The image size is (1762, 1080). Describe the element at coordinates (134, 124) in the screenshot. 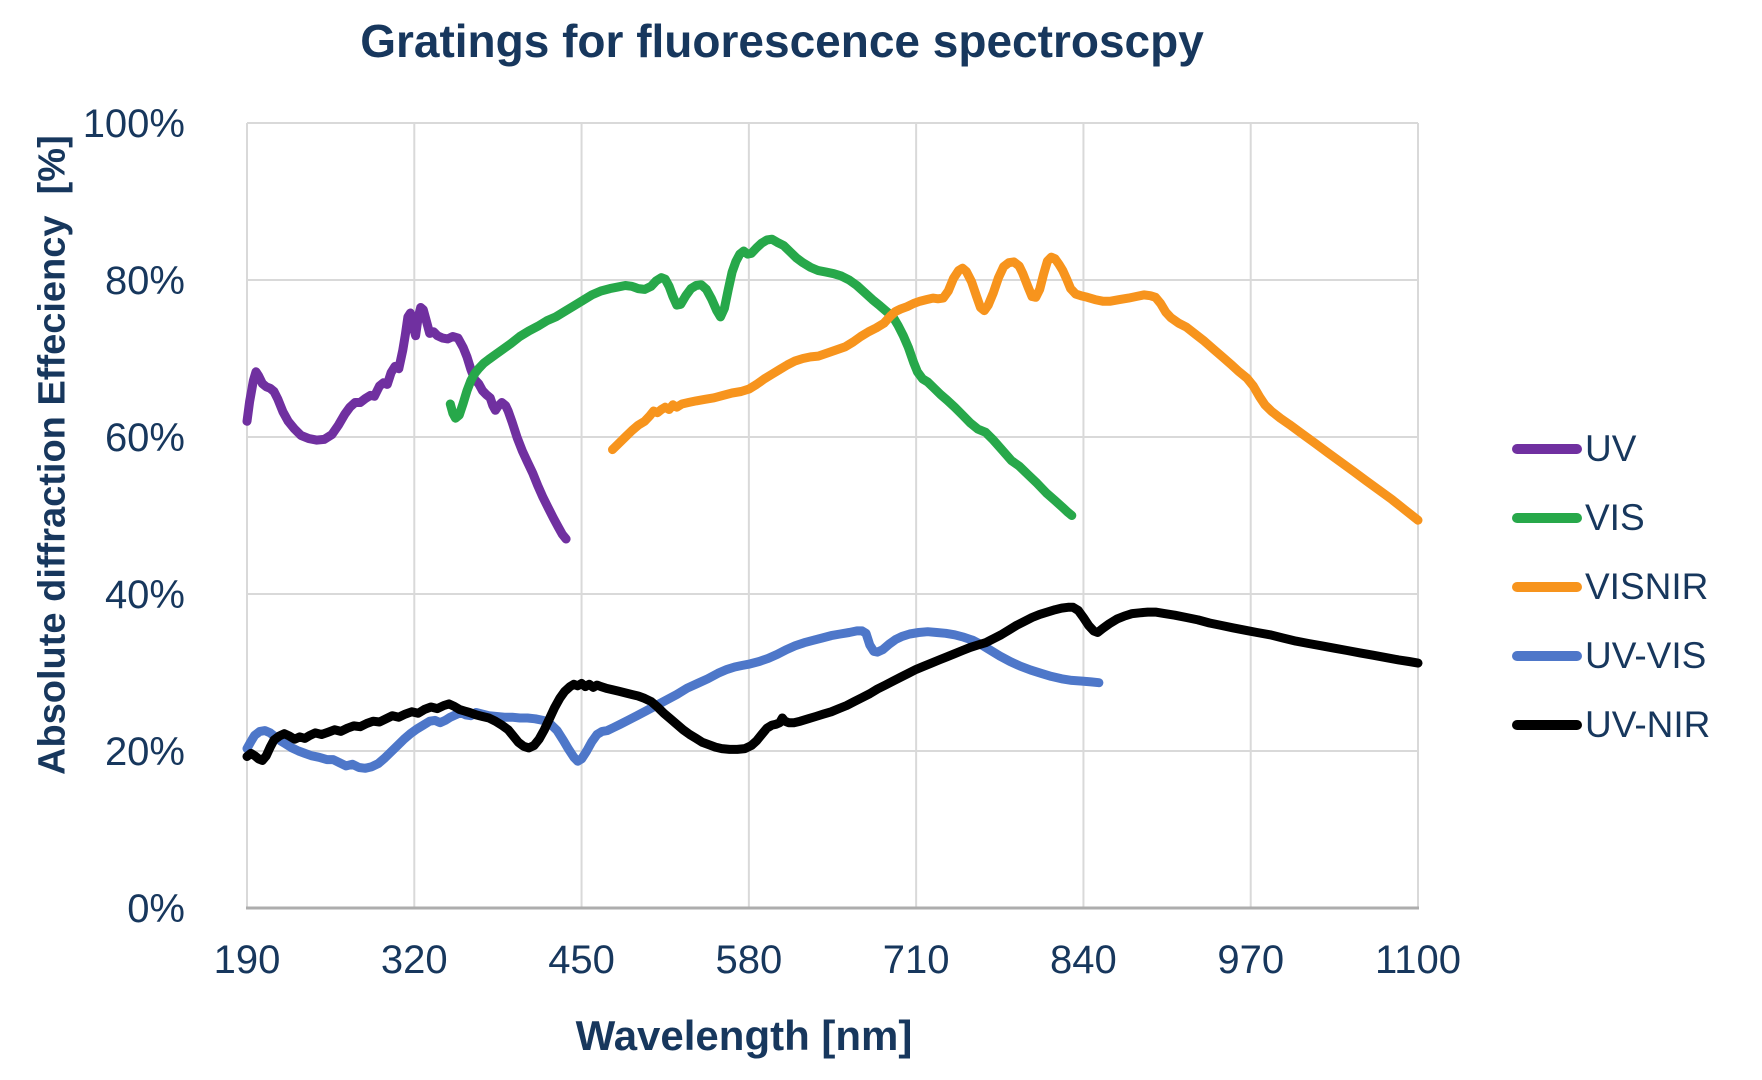

I see `y-tick-label: 100%` at that location.